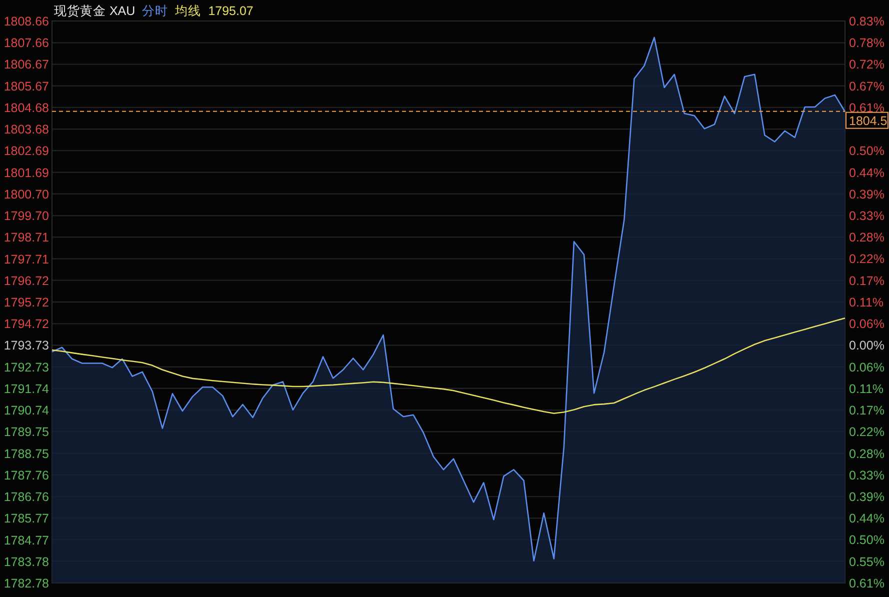 The image size is (889, 597). What do you see at coordinates (27, 411) in the screenshot?
I see `y-tick-label: 1790.74` at bounding box center [27, 411].